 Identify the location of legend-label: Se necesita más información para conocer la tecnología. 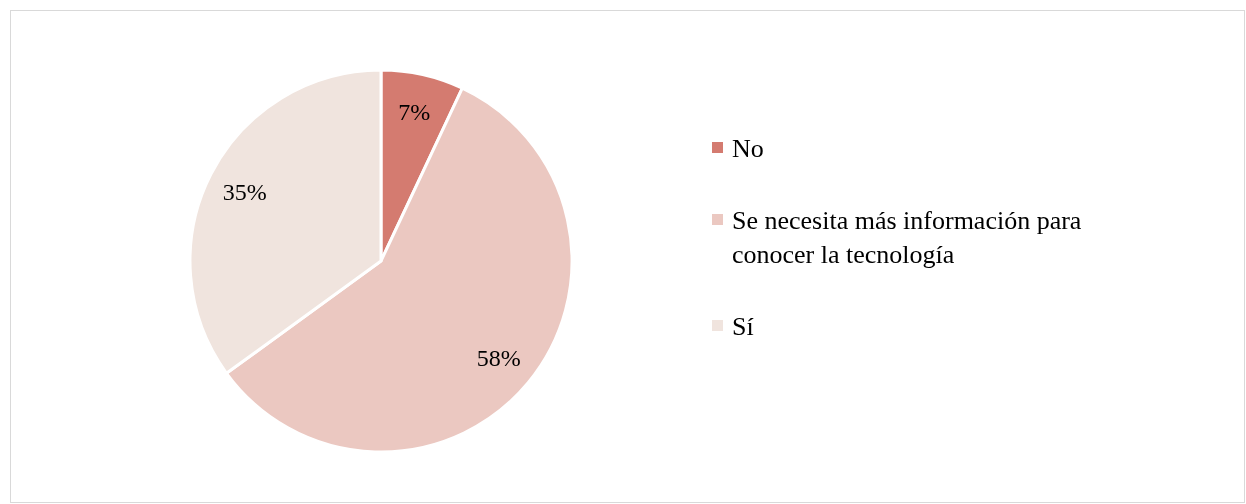
(907, 237).